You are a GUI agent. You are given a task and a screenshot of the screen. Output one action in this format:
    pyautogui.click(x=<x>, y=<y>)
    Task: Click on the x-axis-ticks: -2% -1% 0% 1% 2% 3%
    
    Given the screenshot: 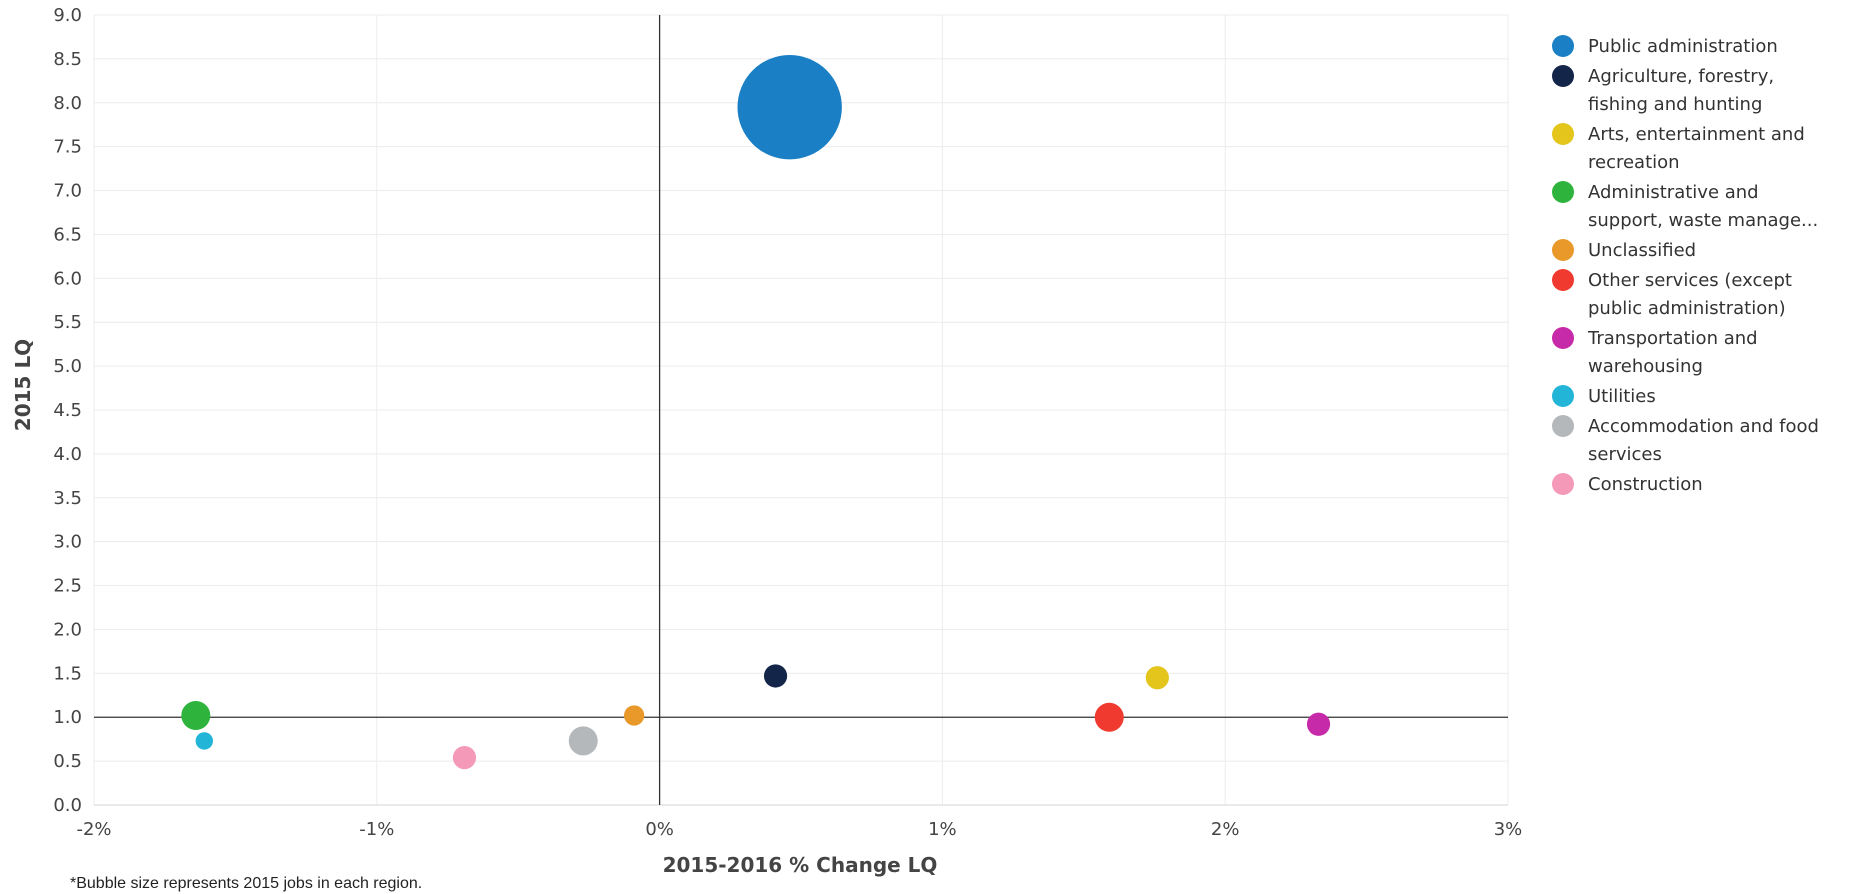 What is the action you would take?
    pyautogui.click(x=799, y=829)
    